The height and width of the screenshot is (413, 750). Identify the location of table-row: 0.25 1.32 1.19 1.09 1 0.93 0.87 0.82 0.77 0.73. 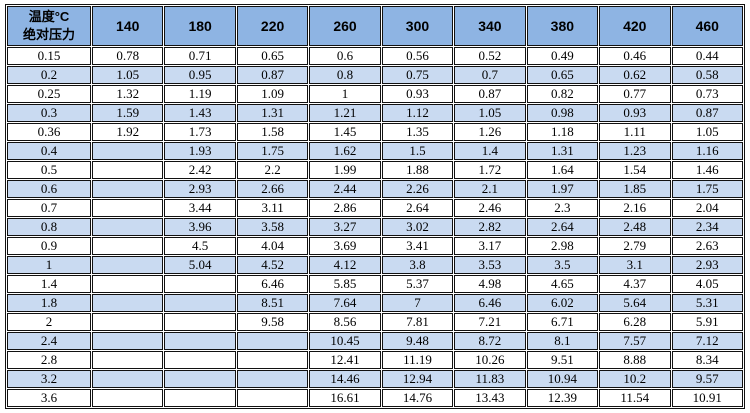
(375, 94).